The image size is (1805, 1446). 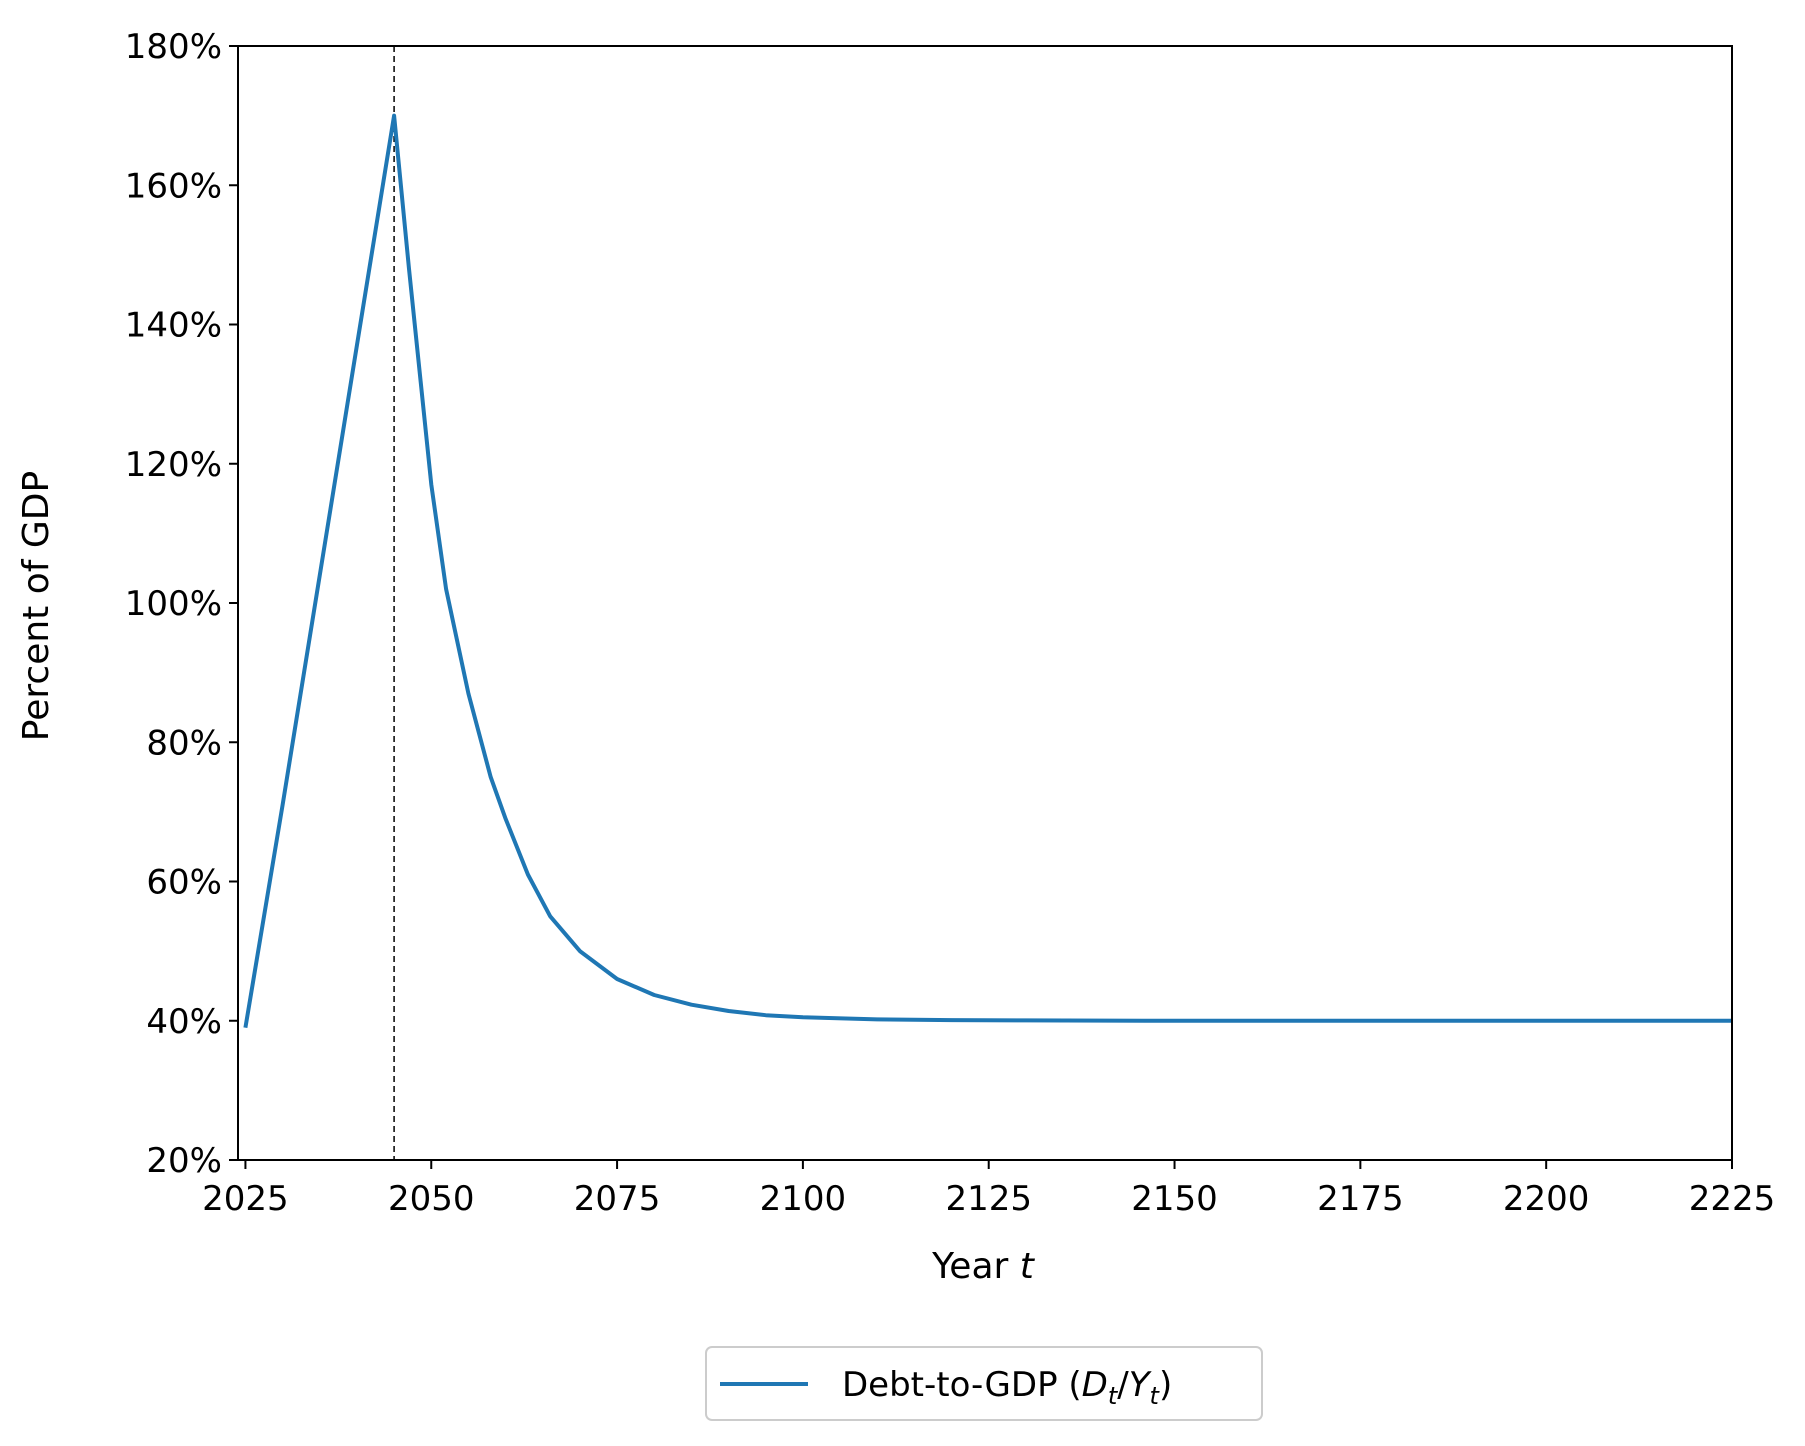 What do you see at coordinates (173, 326) in the screenshot?
I see `y-tick-label: 140%` at bounding box center [173, 326].